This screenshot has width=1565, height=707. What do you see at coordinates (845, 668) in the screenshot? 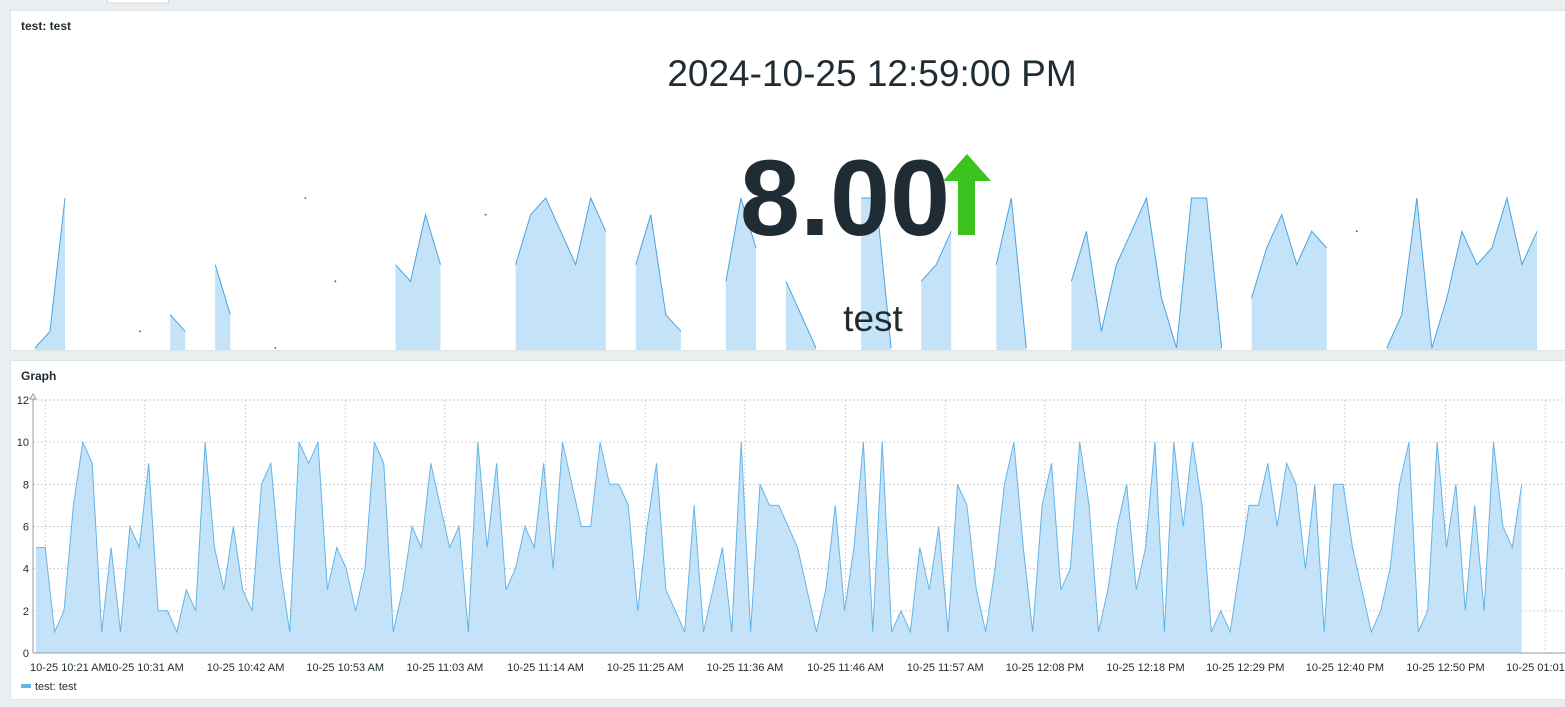
I see `x-tick-label: 10-25 11:46 AM` at bounding box center [845, 668].